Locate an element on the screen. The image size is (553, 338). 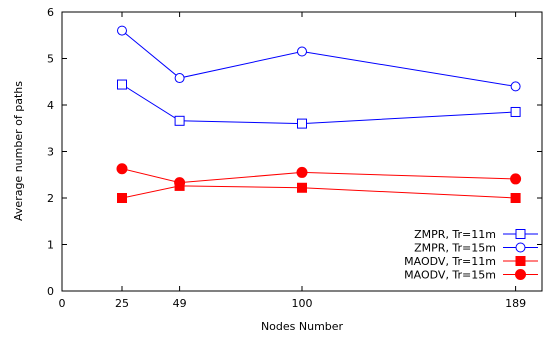
y-tick-label: 2 is located at coordinates (50, 198).